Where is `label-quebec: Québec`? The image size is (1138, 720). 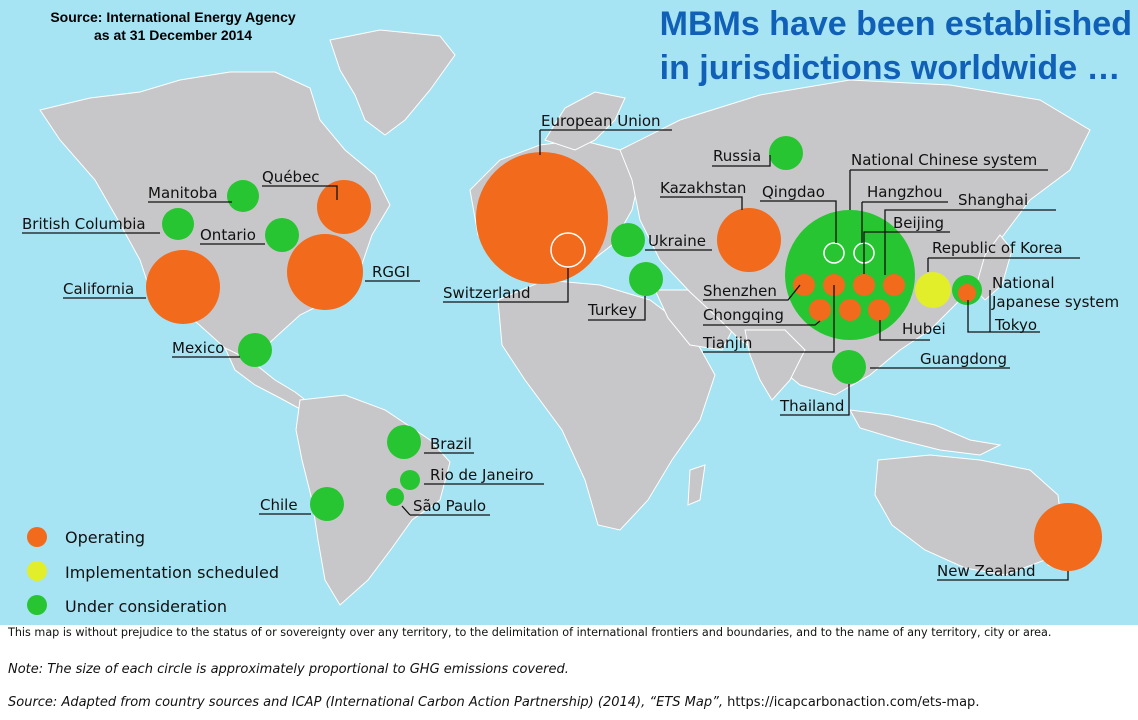
label-quebec: Québec is located at coordinates (291, 177).